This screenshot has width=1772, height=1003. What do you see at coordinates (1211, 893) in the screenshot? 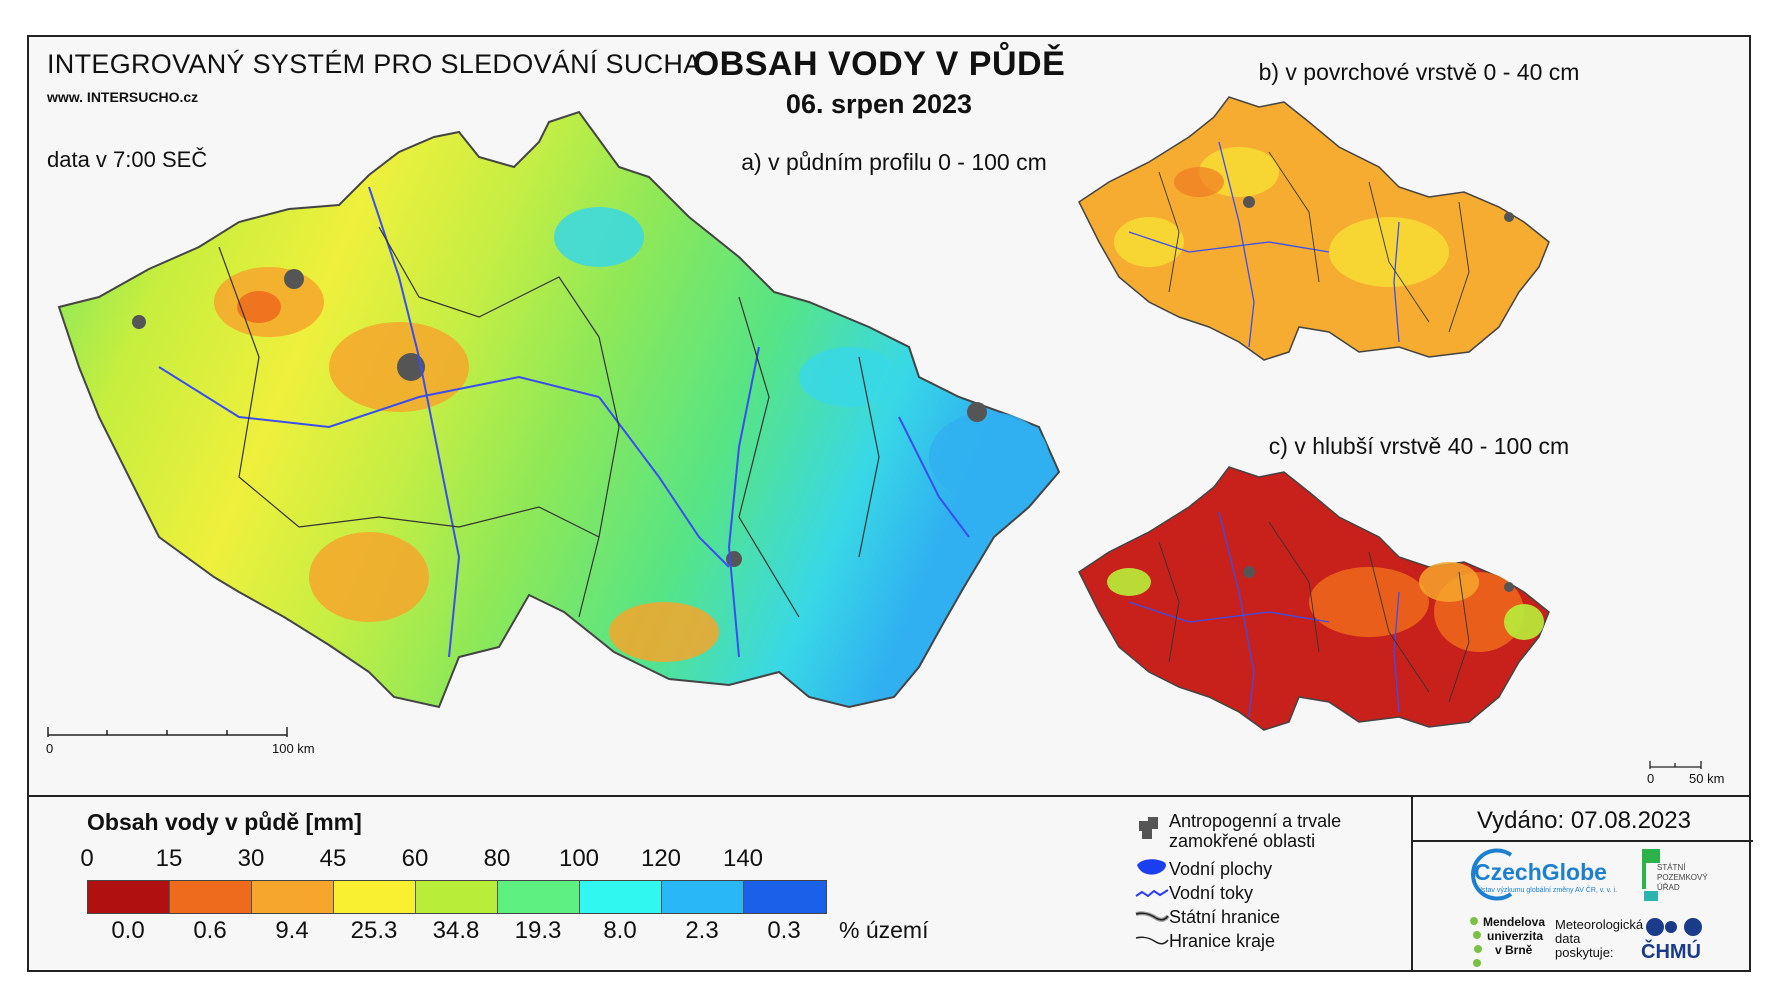
I see `symbol-river-label: Vodní toky` at bounding box center [1211, 893].